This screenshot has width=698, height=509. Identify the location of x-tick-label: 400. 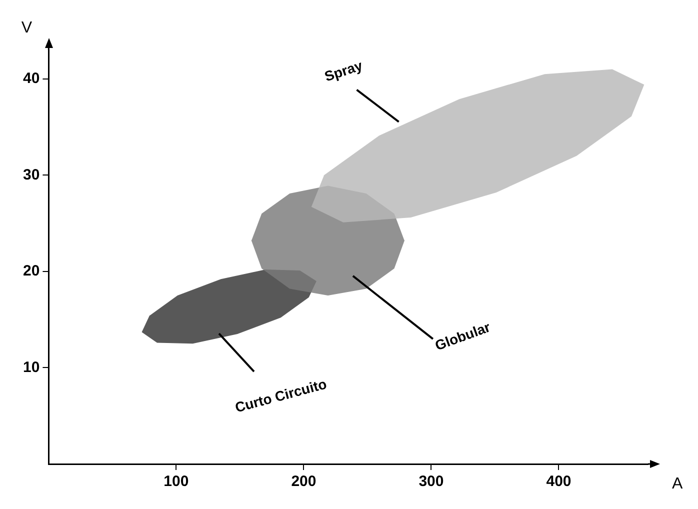
(559, 481).